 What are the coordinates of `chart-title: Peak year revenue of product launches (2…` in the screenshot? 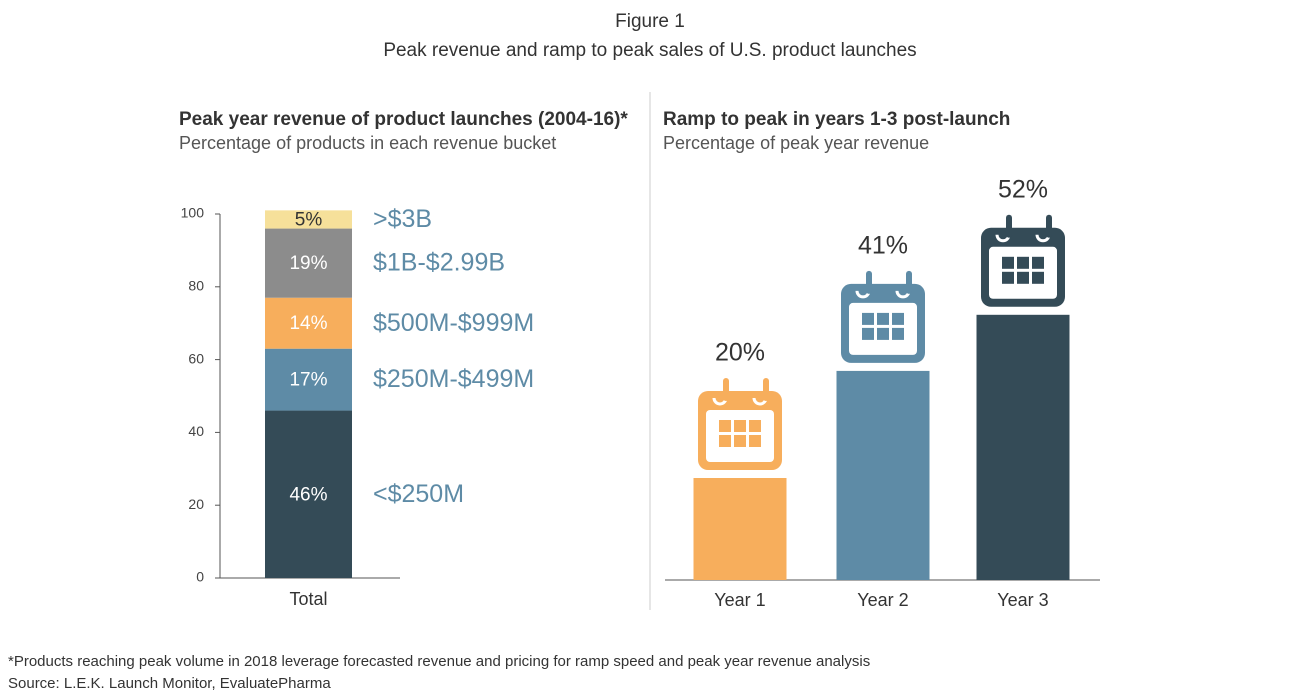 It's located at (403, 119).